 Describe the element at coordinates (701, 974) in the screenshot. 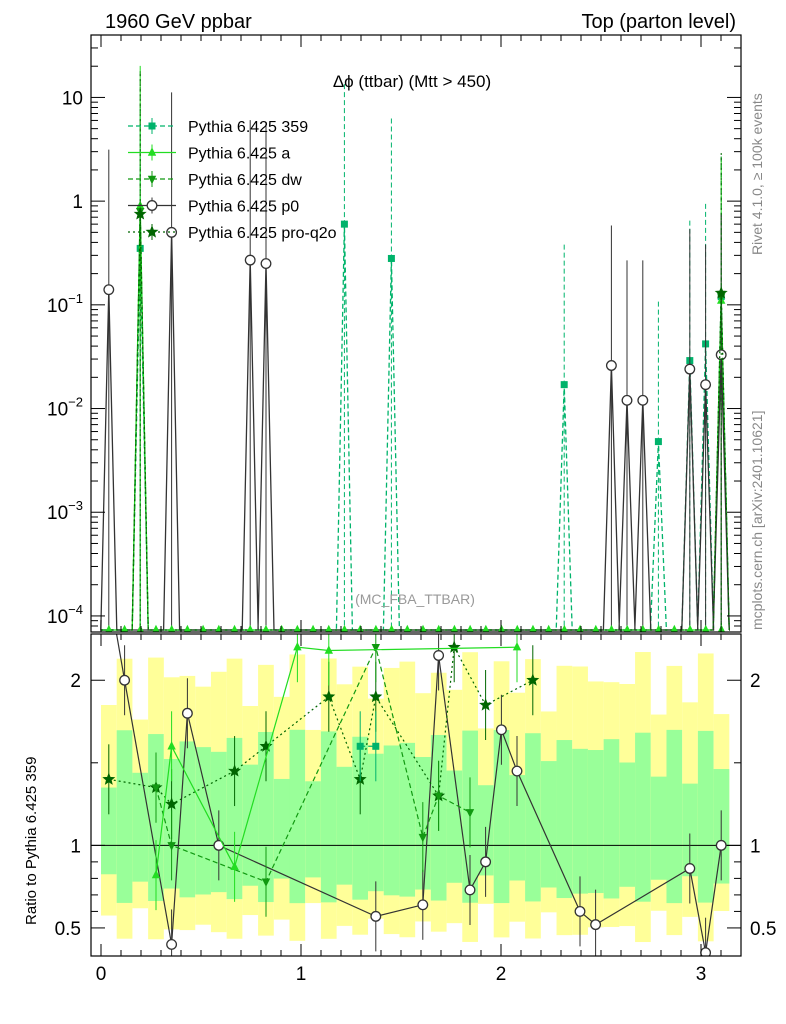

I see `x-tick-label: 3` at that location.